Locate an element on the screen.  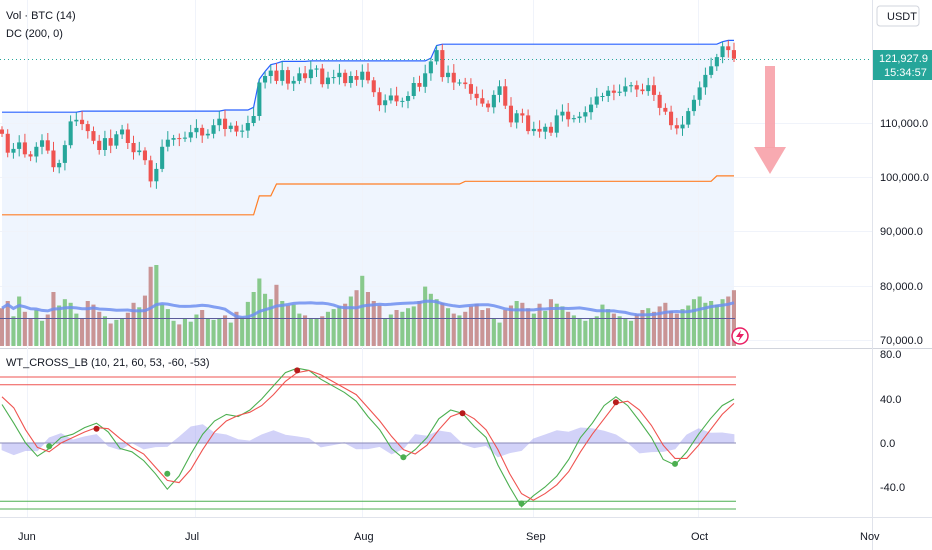
price-tick-100000: 100,000.0 is located at coordinates (904, 178).